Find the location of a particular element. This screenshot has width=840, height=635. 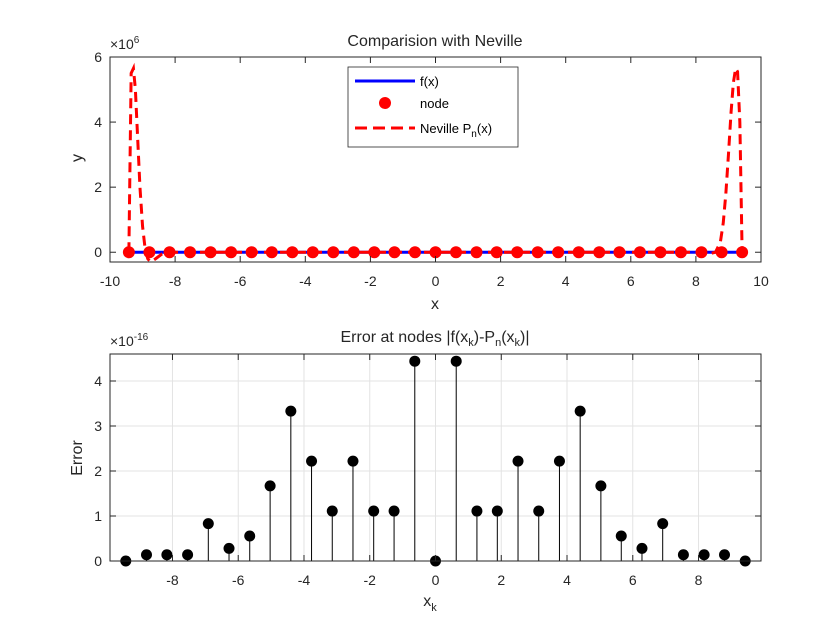

bottom-y-exponent: ×10⁻¹⁶ is located at coordinates (129, 340).